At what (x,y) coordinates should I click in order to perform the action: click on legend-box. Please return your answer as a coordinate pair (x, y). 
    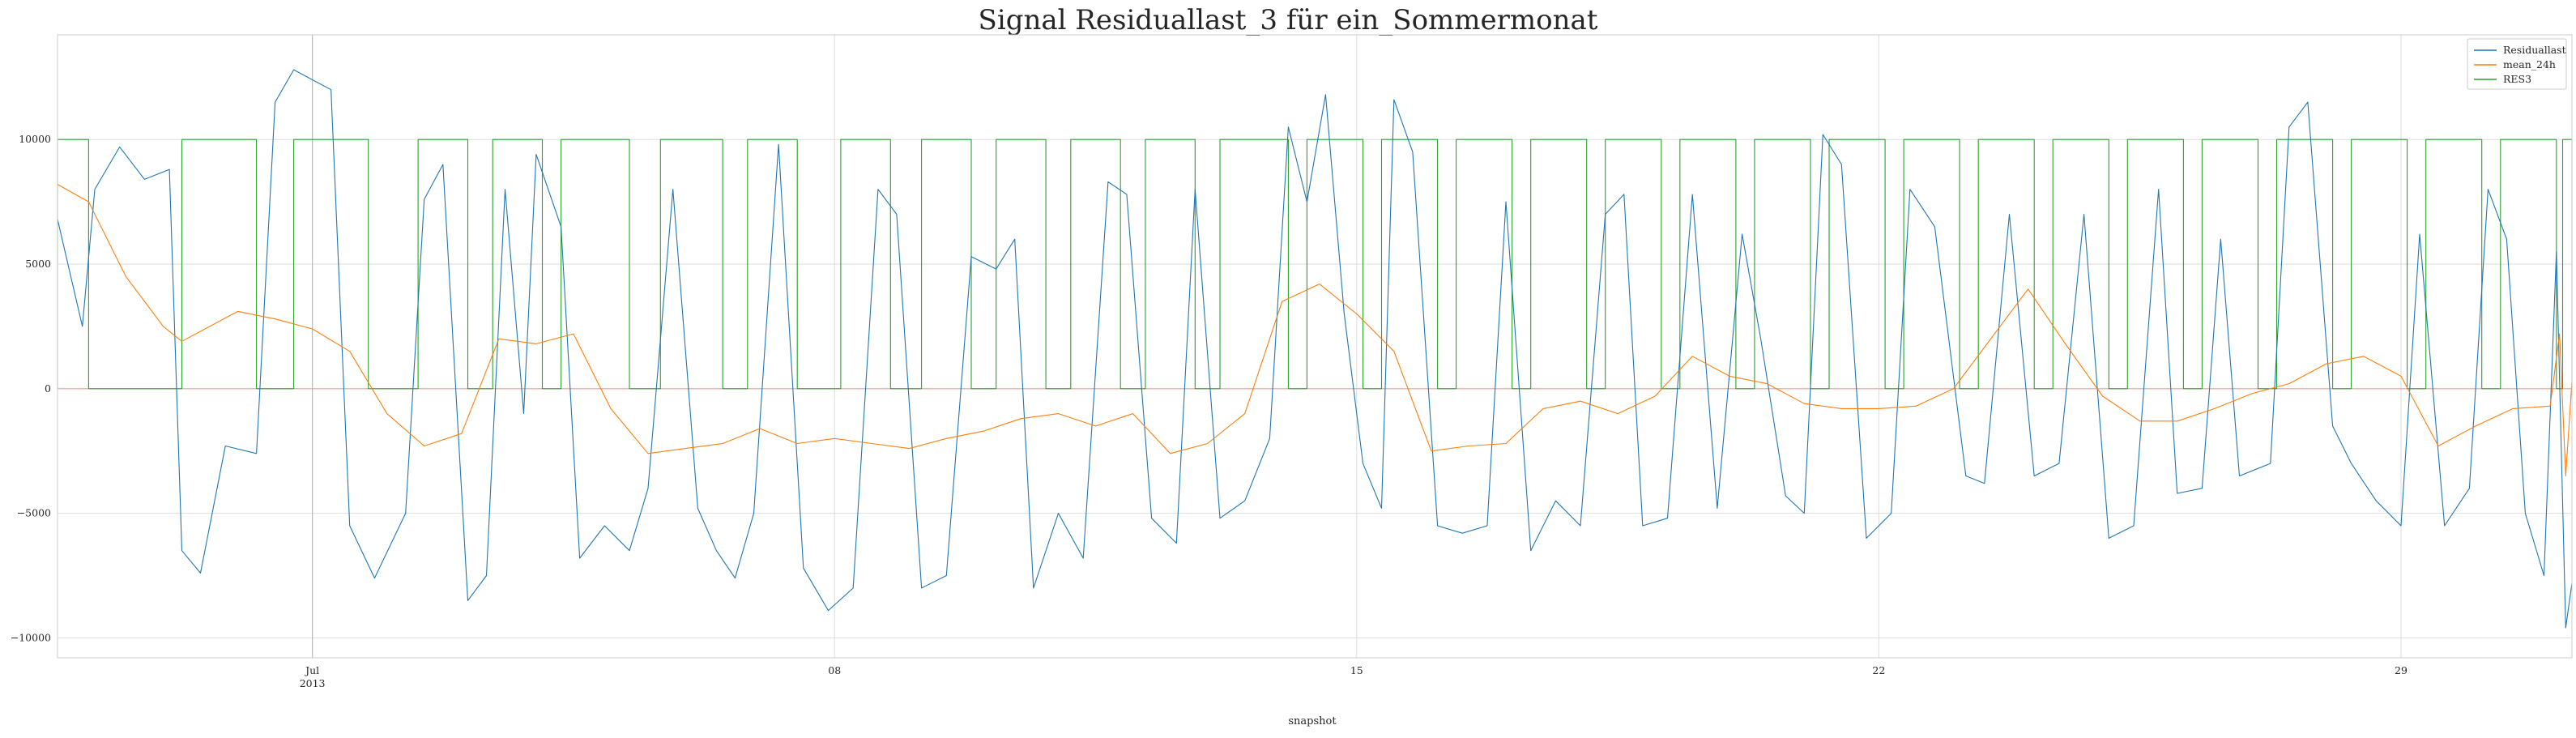
    Looking at the image, I should click on (2517, 64).